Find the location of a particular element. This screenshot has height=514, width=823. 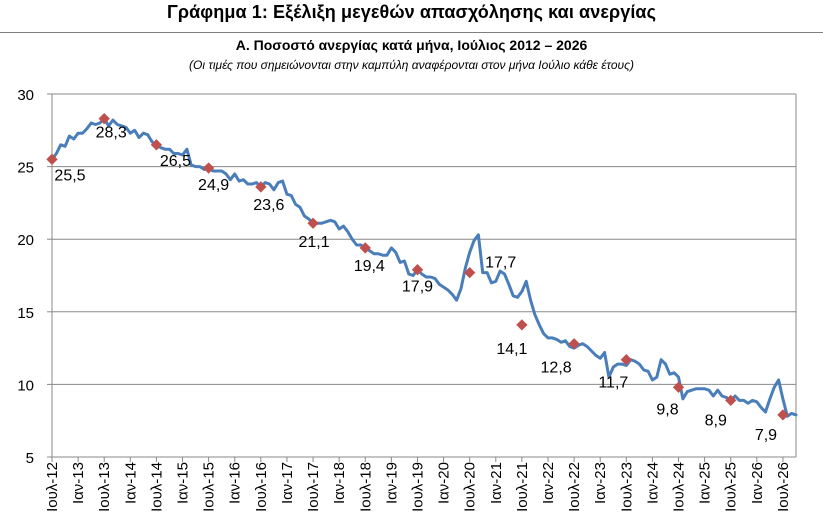

x-tick-label: Ιαν-18 is located at coordinates (339, 483).